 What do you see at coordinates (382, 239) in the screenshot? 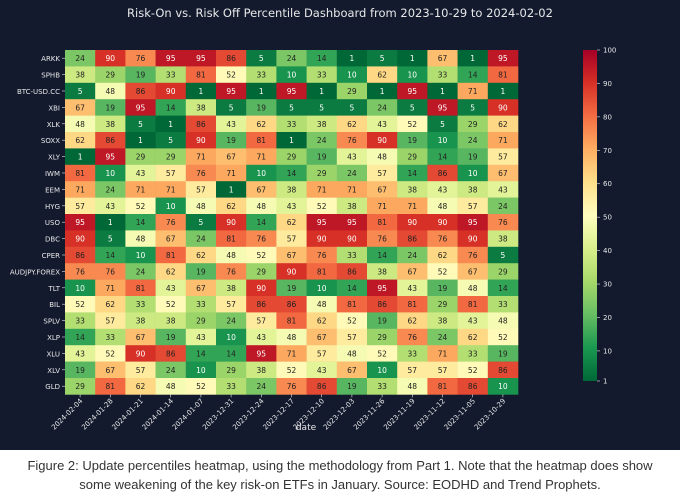
I see `cell-value-label: 76` at bounding box center [382, 239].